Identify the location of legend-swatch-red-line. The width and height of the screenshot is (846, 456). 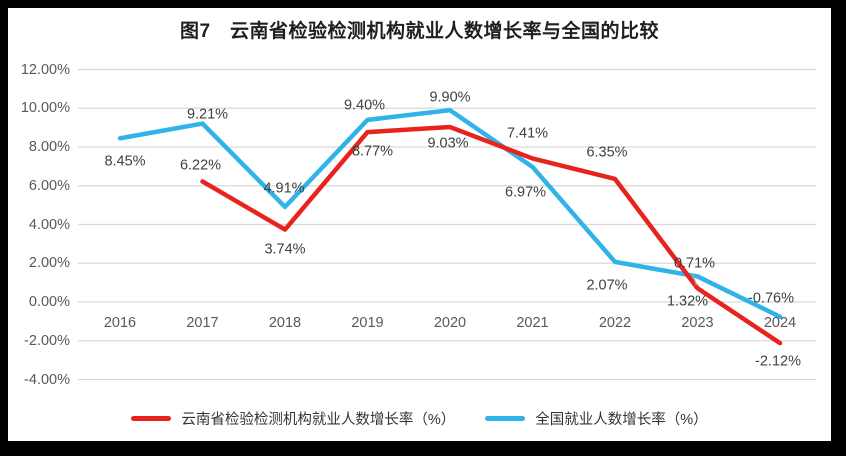
(151, 418).